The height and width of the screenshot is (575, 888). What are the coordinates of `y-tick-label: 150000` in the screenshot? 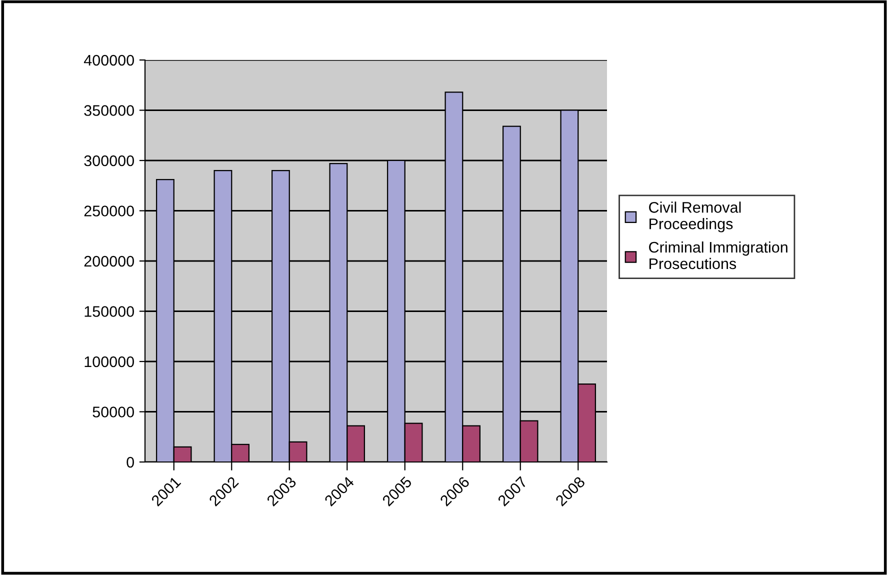 It's located at (109, 311).